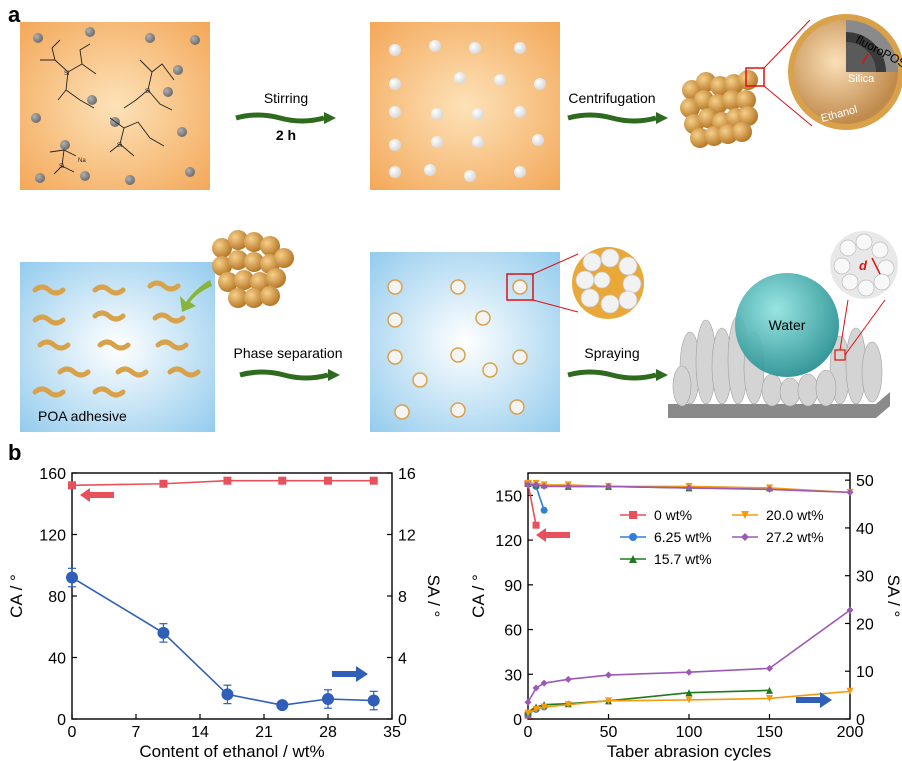 The height and width of the screenshot is (761, 902). What do you see at coordinates (611, 98) in the screenshot?
I see `centrifugation-label: Centrifugation` at bounding box center [611, 98].